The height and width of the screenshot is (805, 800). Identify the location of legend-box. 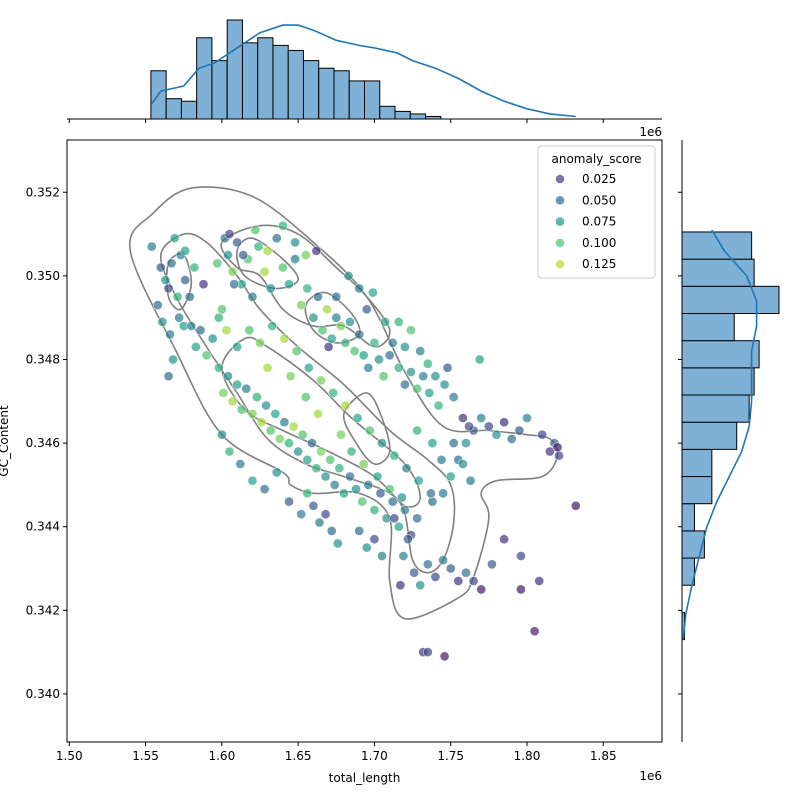
(596, 212).